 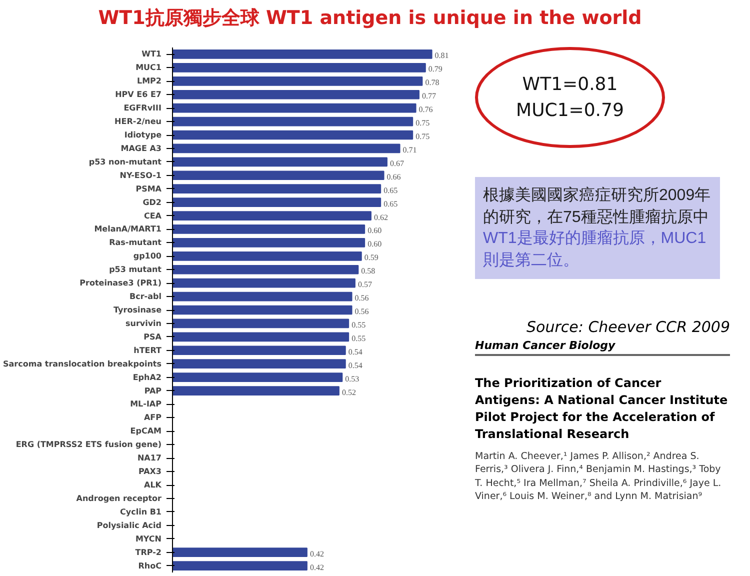 What do you see at coordinates (147, 377) in the screenshot?
I see `y-tick-label: EphA2` at bounding box center [147, 377].